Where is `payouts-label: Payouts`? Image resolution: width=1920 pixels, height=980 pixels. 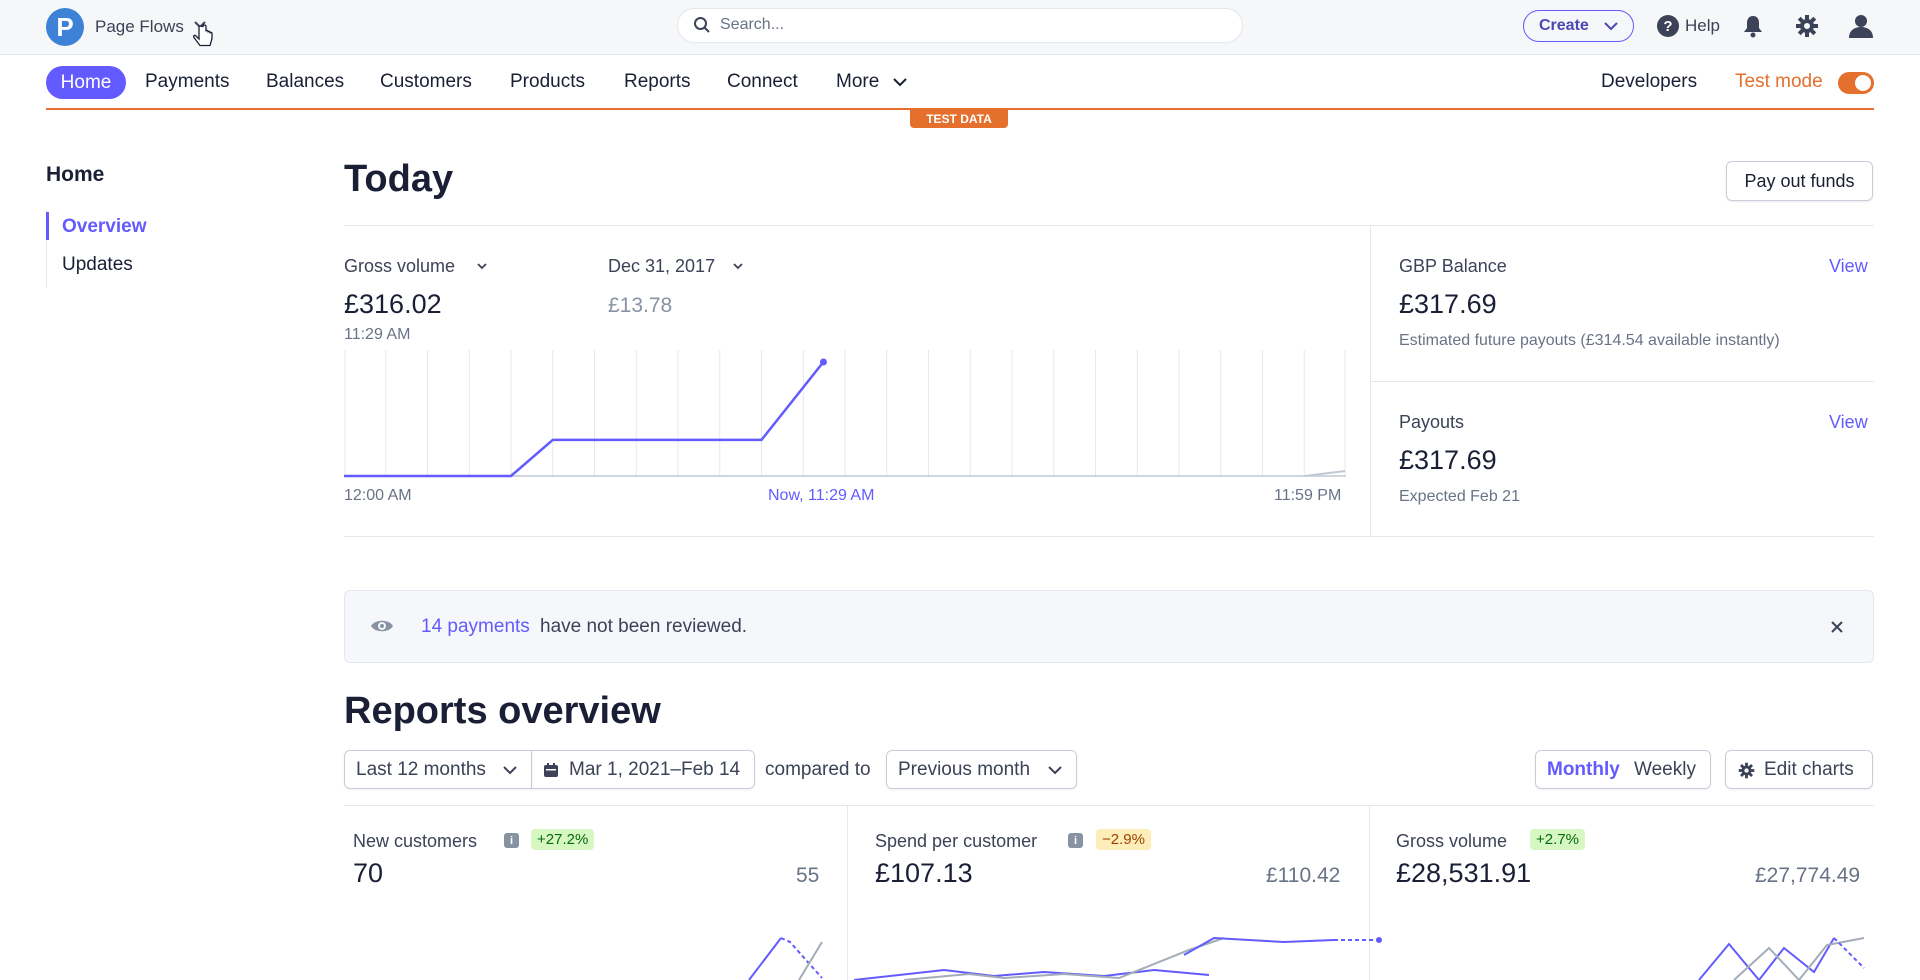
payouts-label: Payouts is located at coordinates (1432, 422).